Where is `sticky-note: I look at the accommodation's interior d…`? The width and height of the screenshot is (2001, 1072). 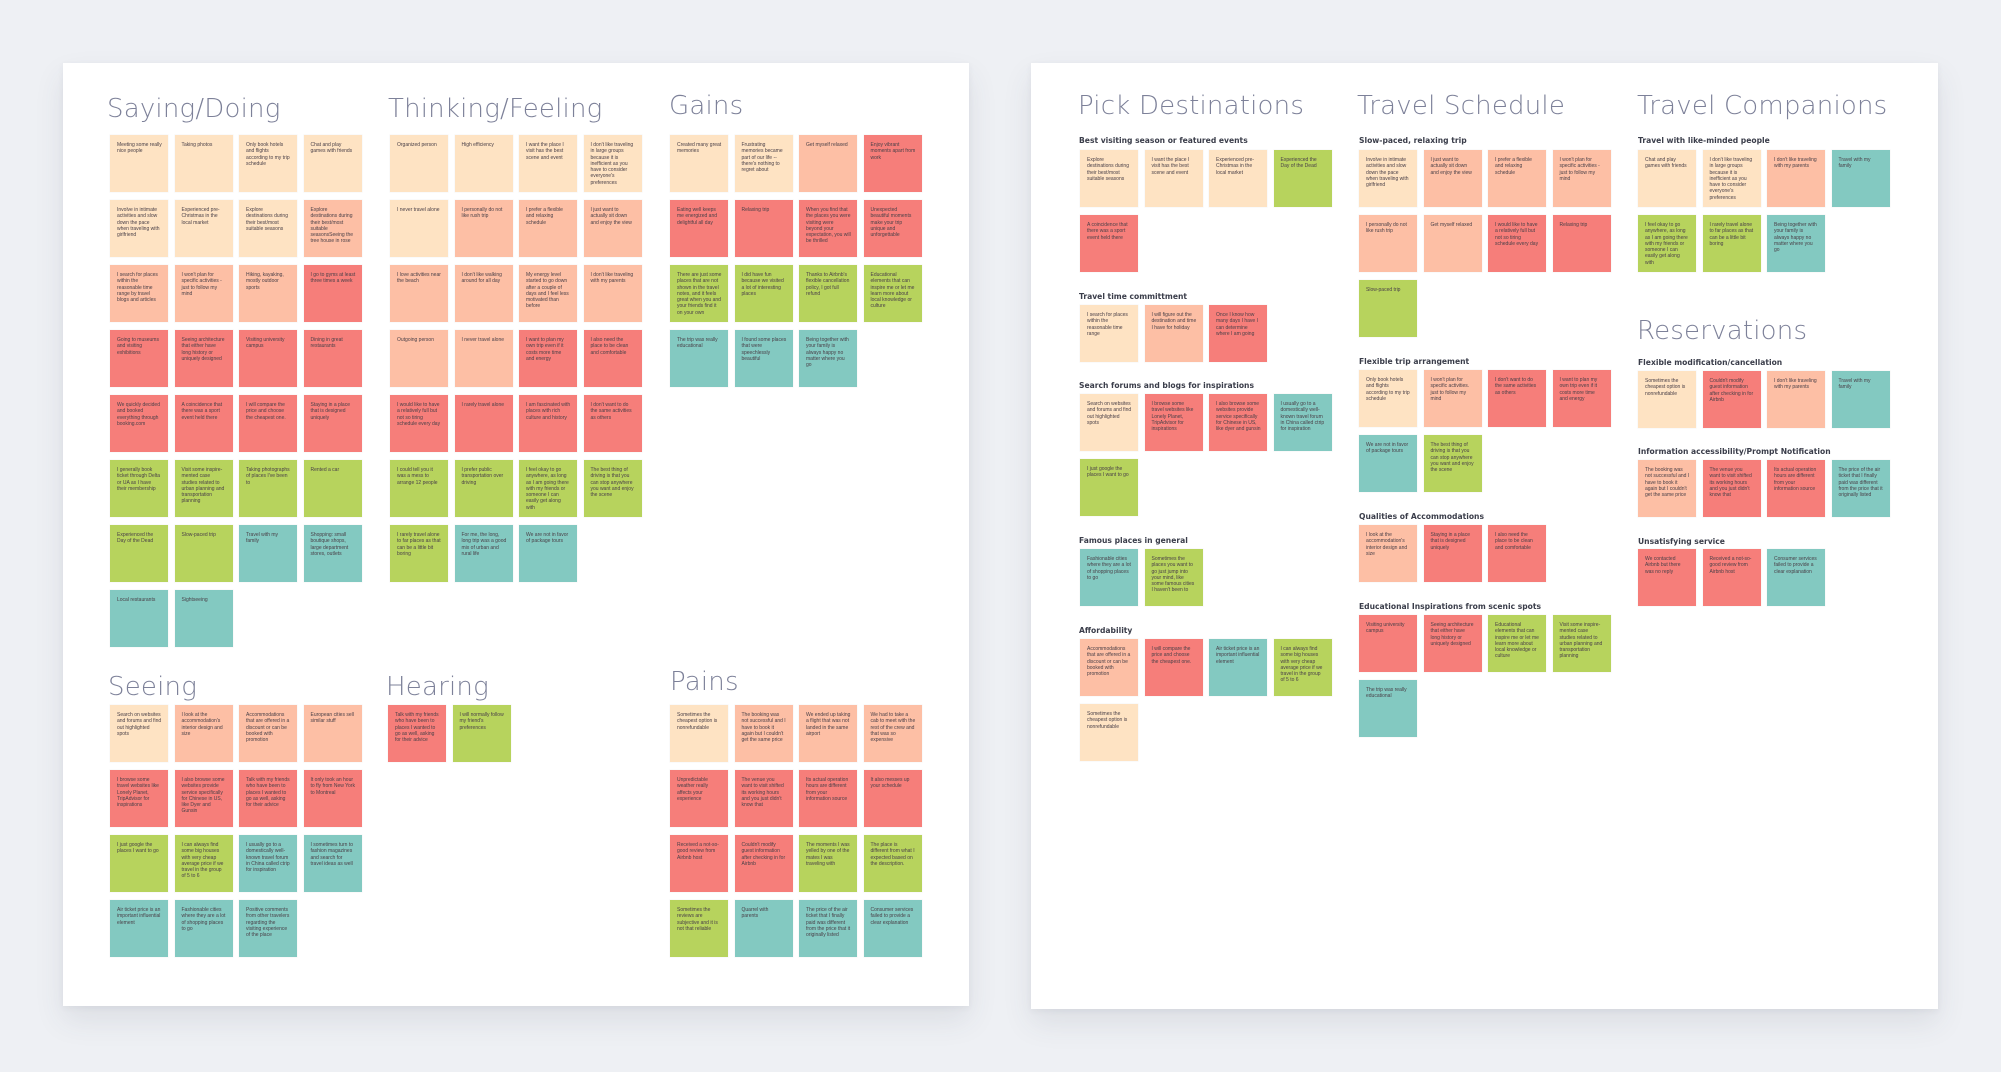
sticky-note: I look at the accommodation's interior d… is located at coordinates (203, 733).